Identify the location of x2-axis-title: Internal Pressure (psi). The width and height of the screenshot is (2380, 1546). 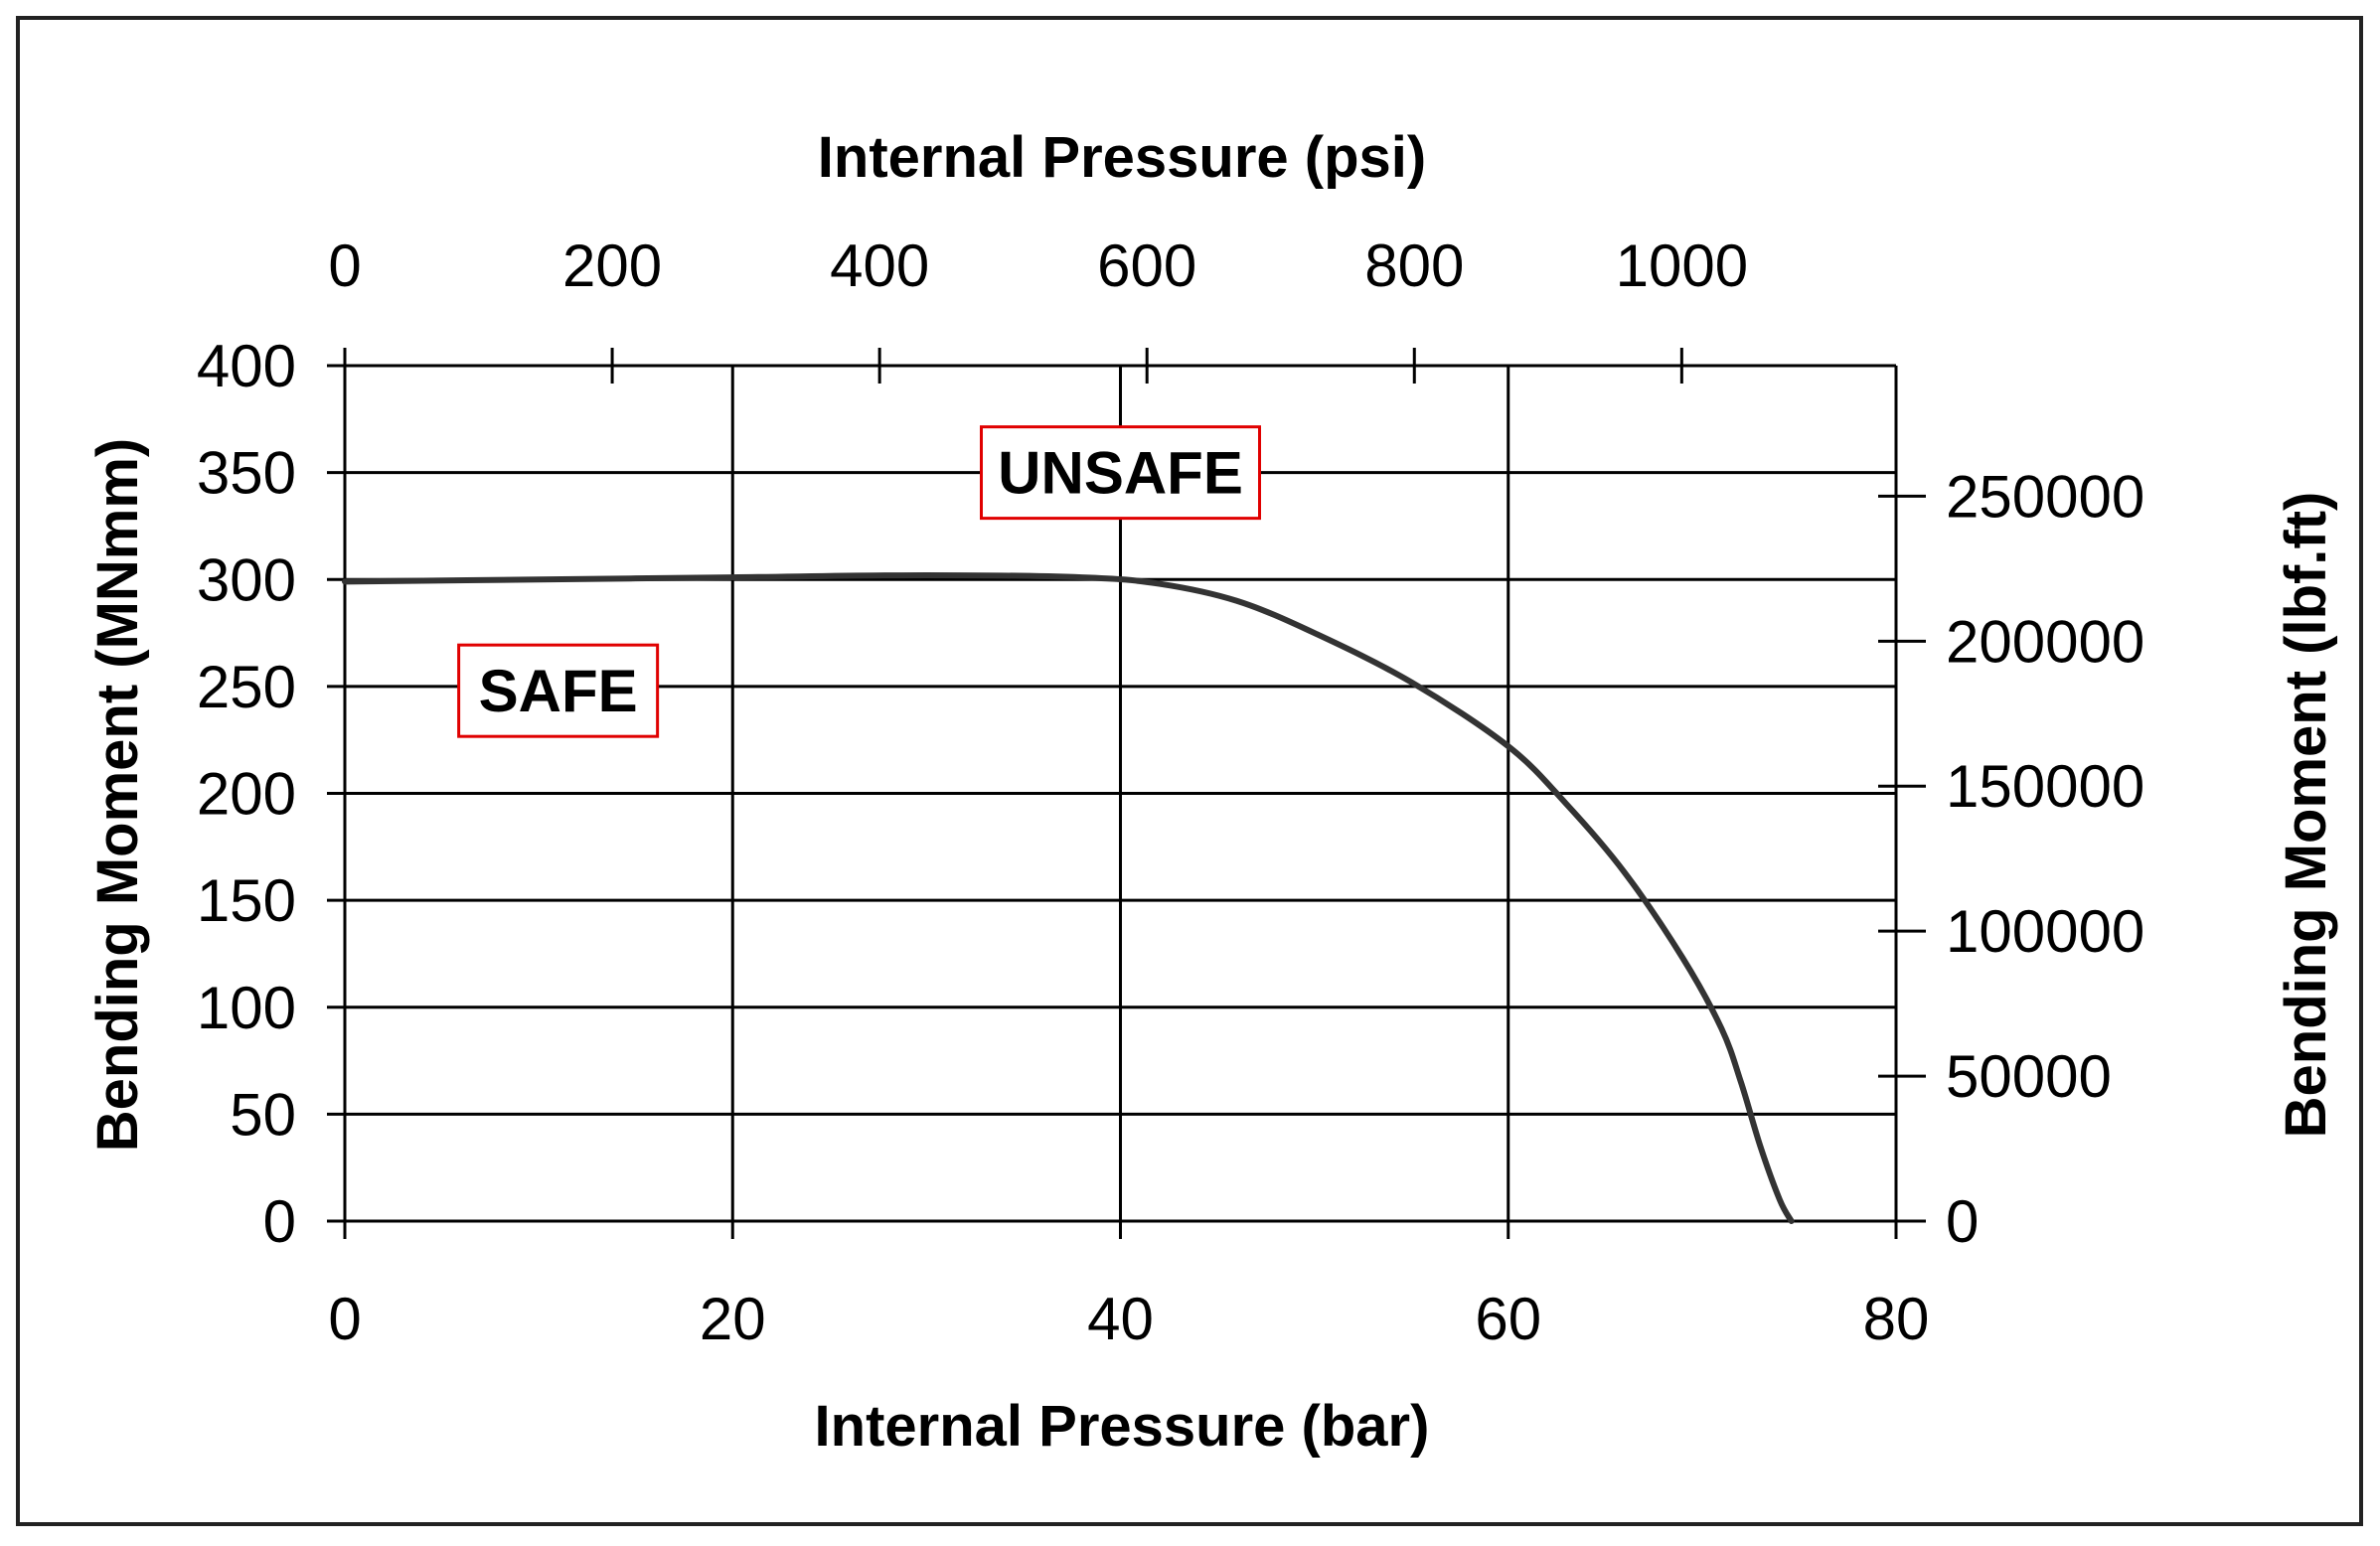
(1122, 158).